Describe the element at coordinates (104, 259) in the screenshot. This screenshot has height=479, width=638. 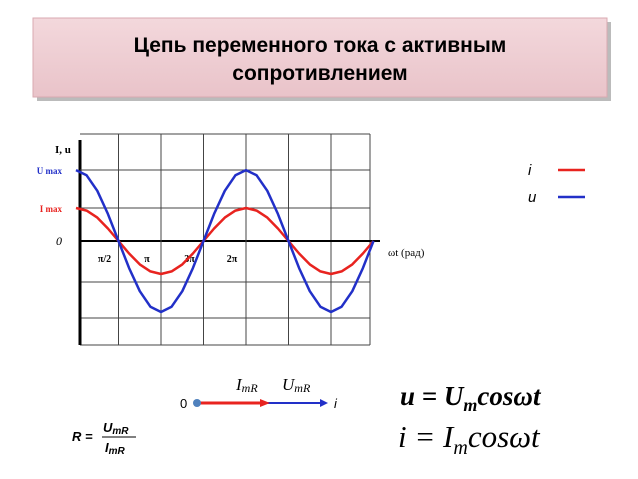
I see `x-tick-label: π/2` at that location.